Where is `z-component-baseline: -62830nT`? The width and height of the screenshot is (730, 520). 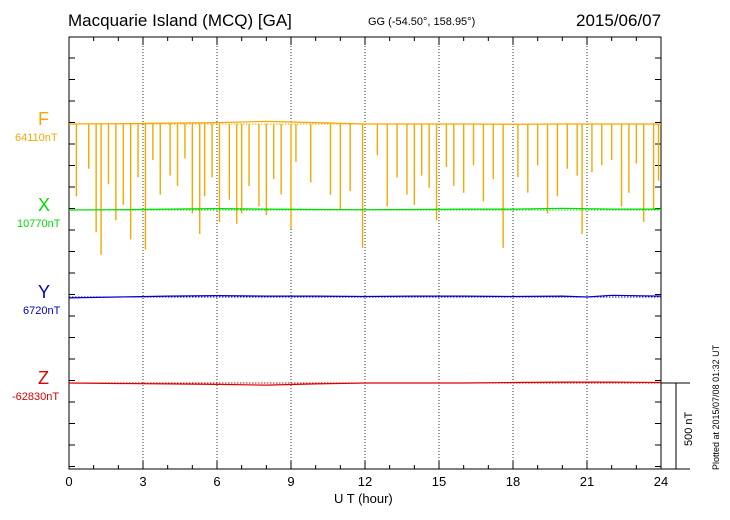 z-component-baseline: -62830nT is located at coordinates (36, 397).